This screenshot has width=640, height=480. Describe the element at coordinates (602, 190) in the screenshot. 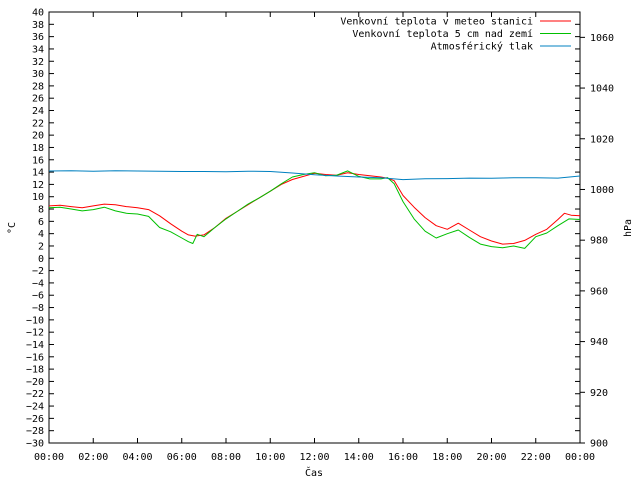

I see `right-tick-label: 1000` at that location.